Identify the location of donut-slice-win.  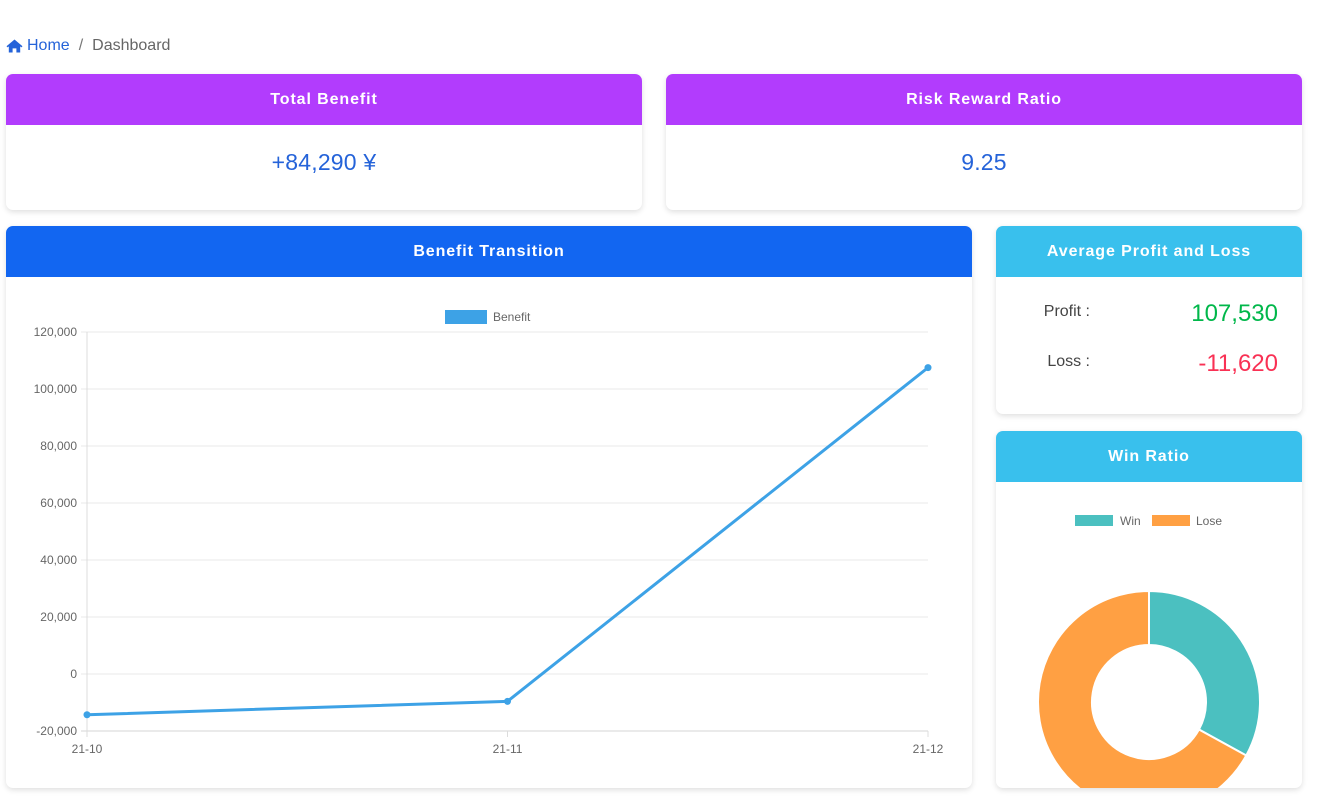
(1204, 673).